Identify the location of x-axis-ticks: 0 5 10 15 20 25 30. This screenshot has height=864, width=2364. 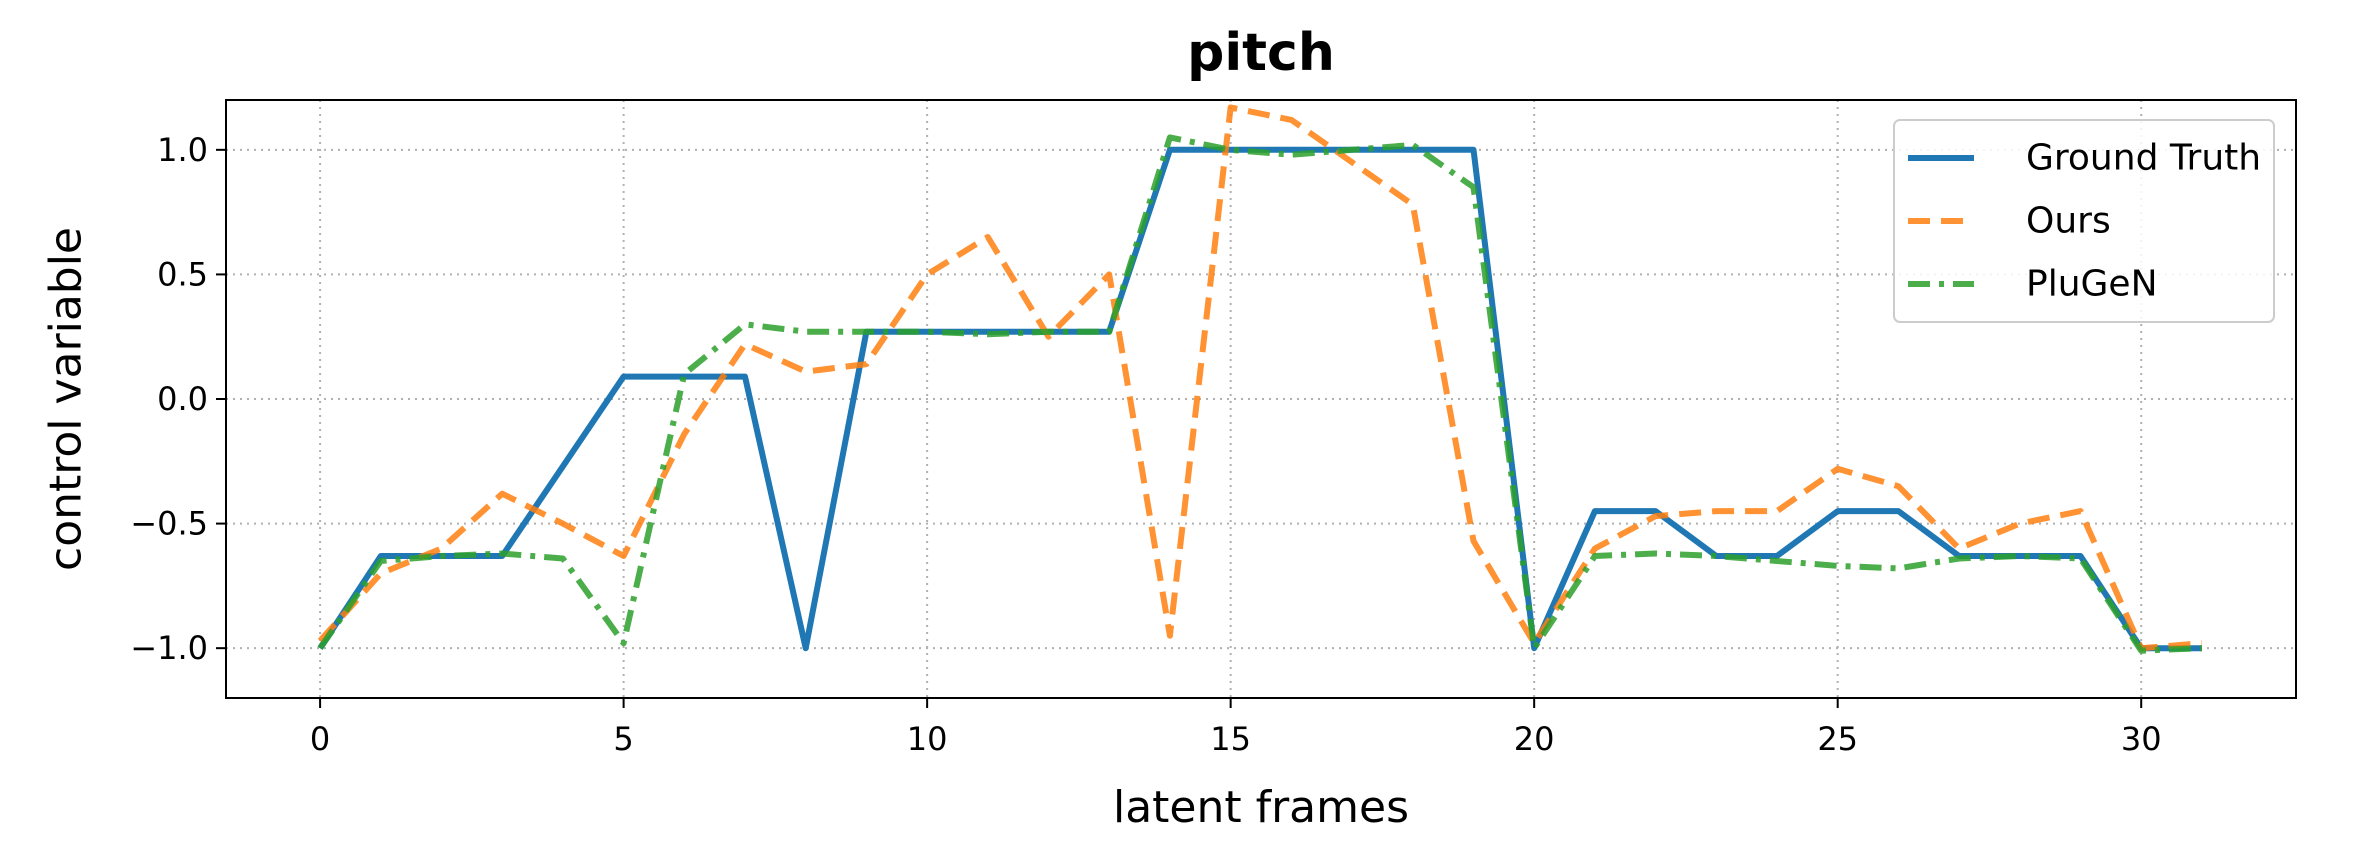
(1236, 728).